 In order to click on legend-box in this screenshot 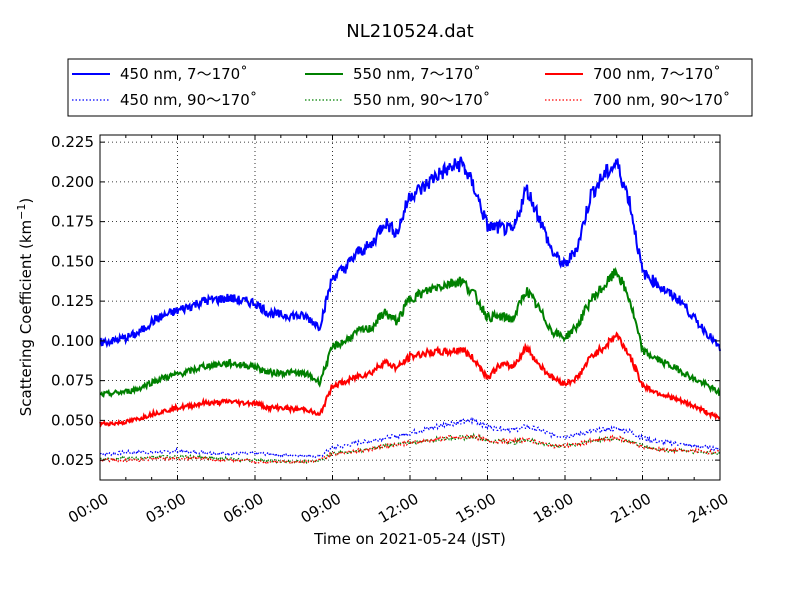, I will do `click(410, 87)`.